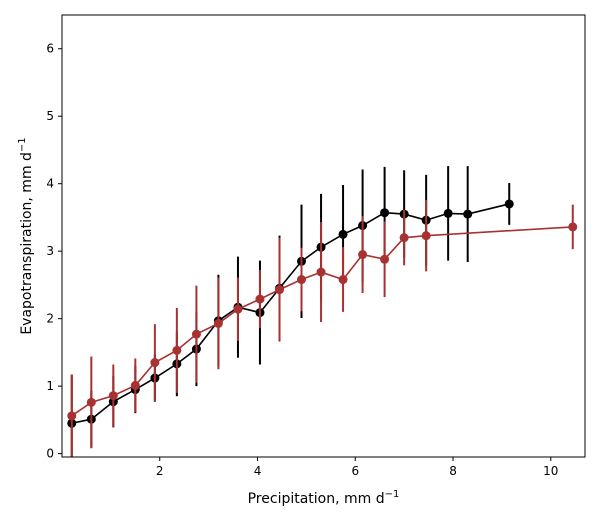 This screenshot has height=525, width=600. I want to click on y-tick-label: 6, so click(50, 49).